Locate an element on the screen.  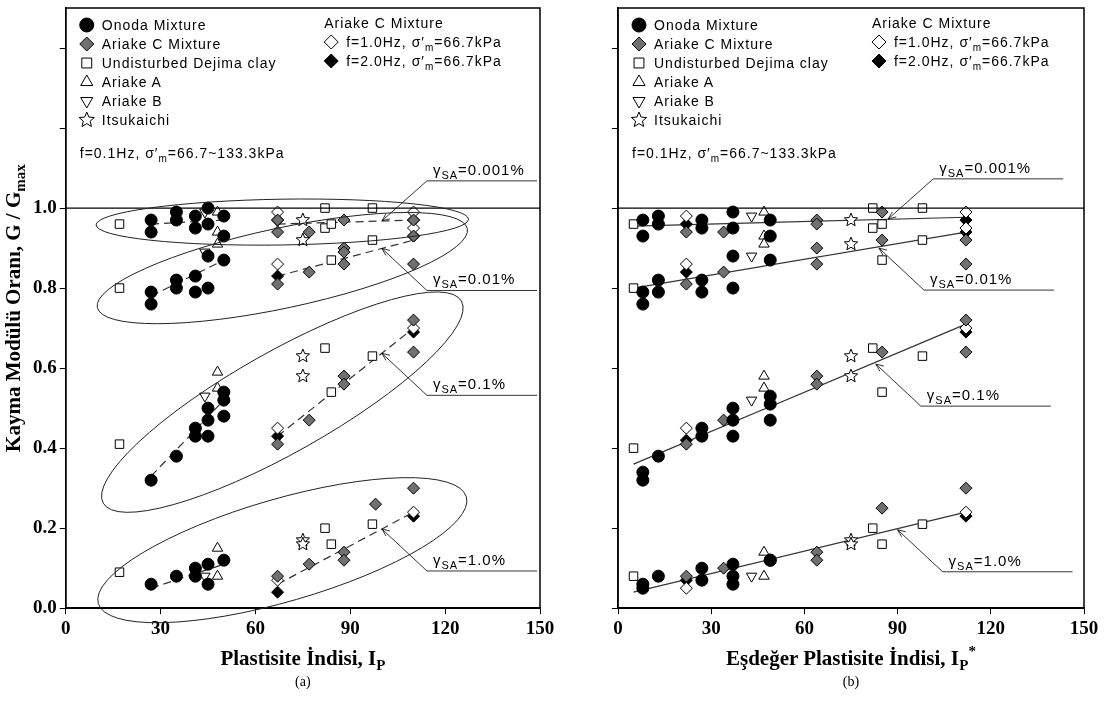
y-axis-title: Kayma Modülü Oranı, G / Gmax is located at coordinates (15, 307).